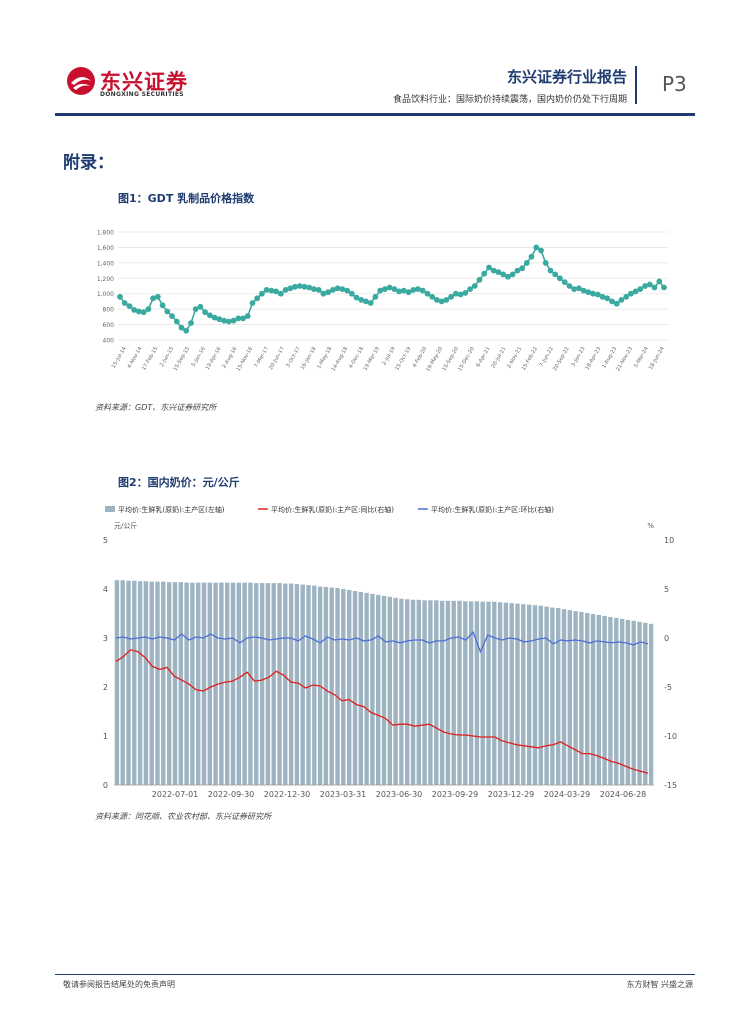  Describe the element at coordinates (167, 357) in the screenshot. I see `x-tick-label: 2-Jun-15` at that location.